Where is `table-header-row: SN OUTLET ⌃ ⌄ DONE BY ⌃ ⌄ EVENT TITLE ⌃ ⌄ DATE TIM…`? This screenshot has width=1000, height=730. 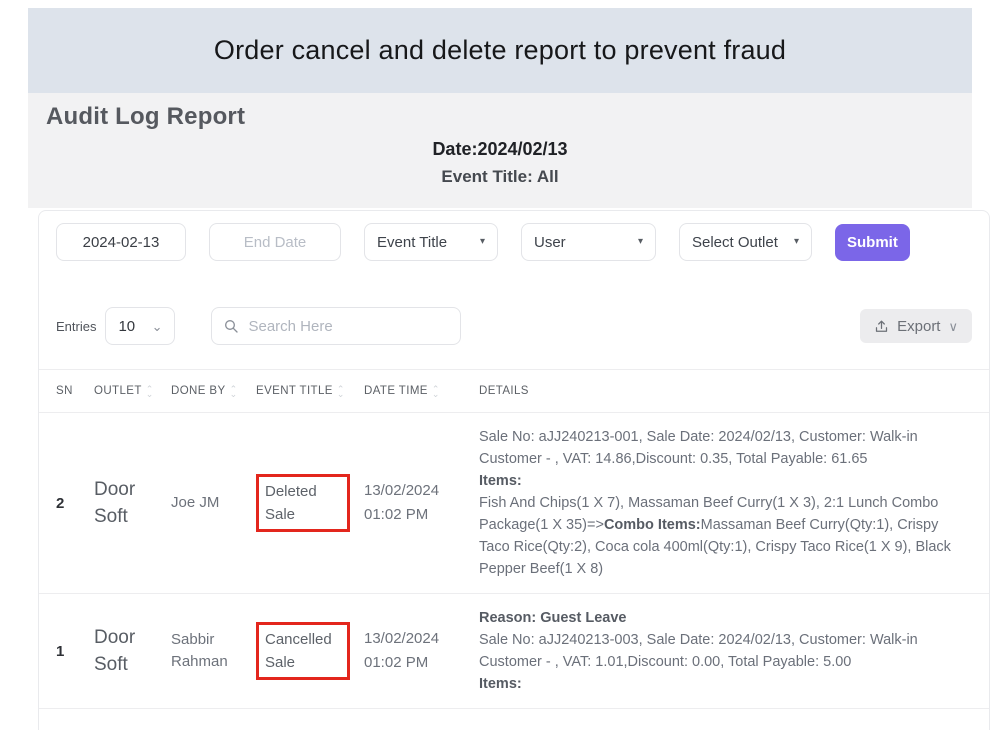
table-header-row: SN OUTLET ⌃ ⌄ DONE BY ⌃ ⌄ EVENT TITLE ⌃ ⌄ DATE TIM… is located at coordinates (514, 391).